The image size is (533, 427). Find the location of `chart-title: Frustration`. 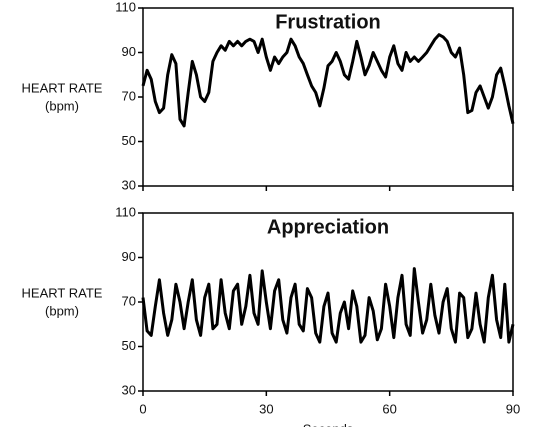

chart-title: Frustration is located at coordinates (328, 22).